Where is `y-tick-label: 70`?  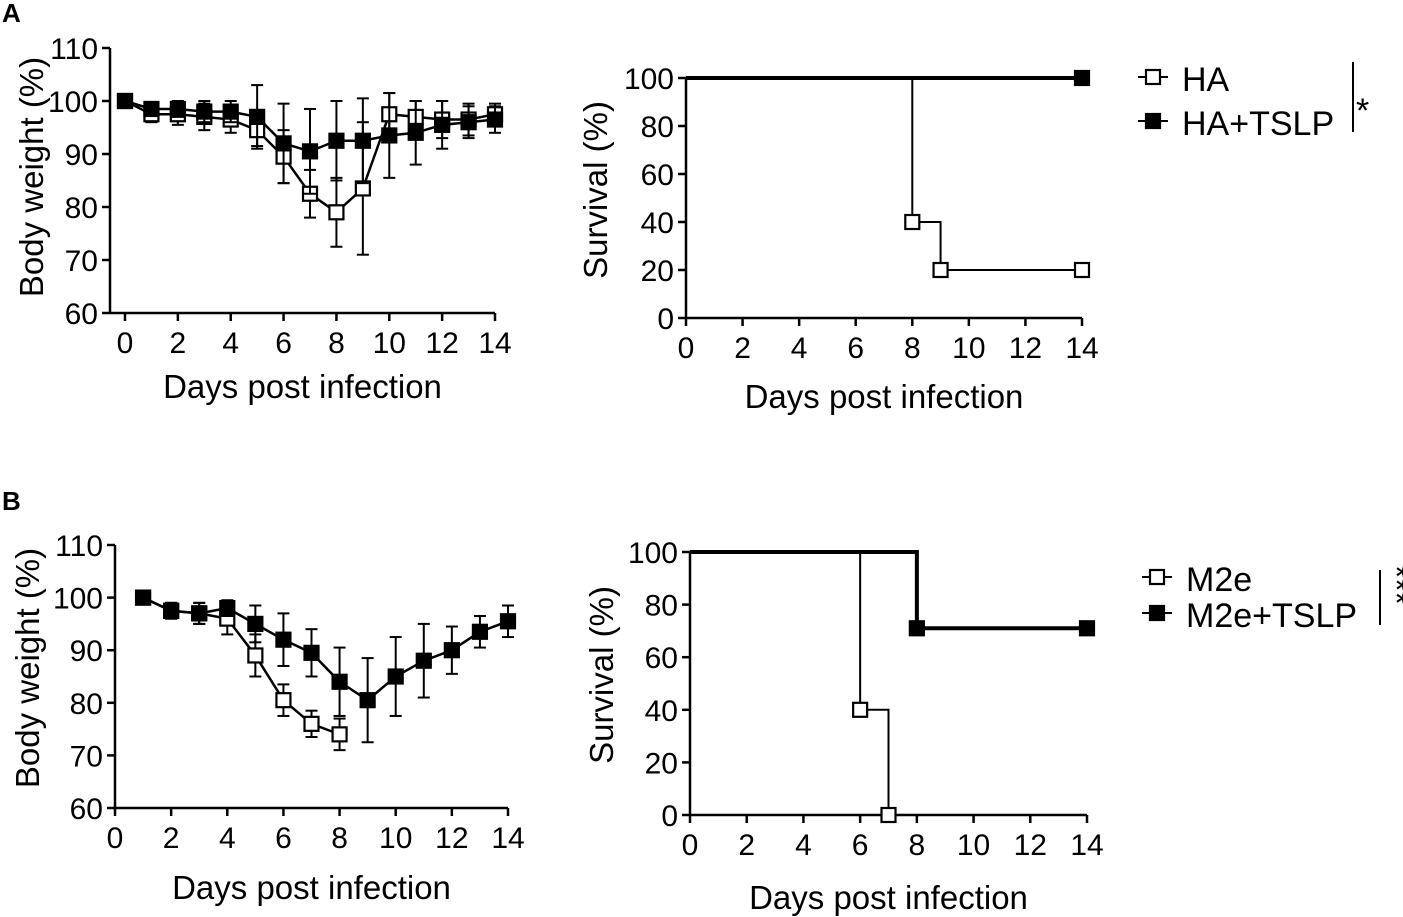
y-tick-label: 70 is located at coordinates (81, 261).